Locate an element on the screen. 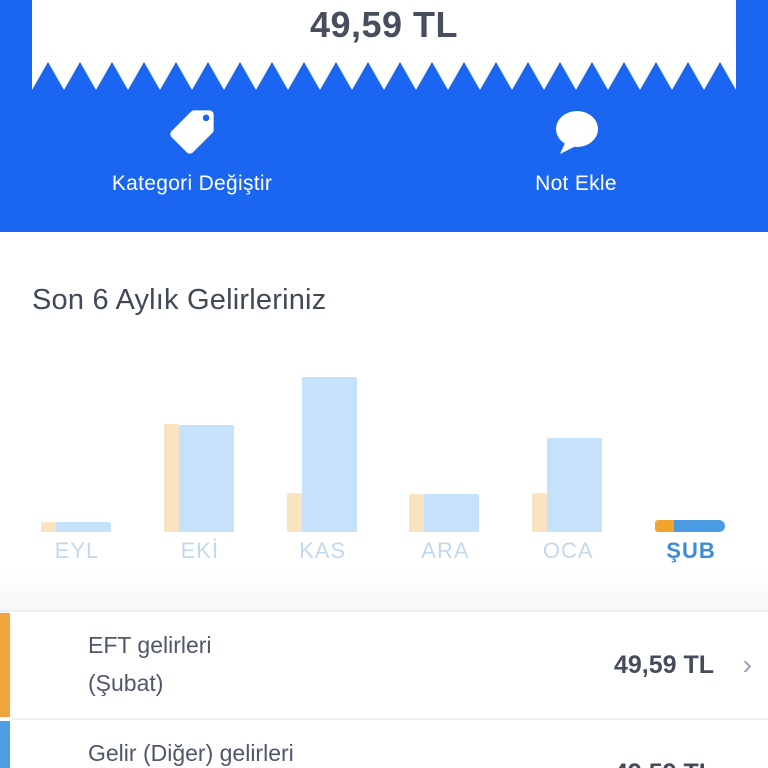 The image size is (768, 768). bar-eft-kas is located at coordinates (294, 512).